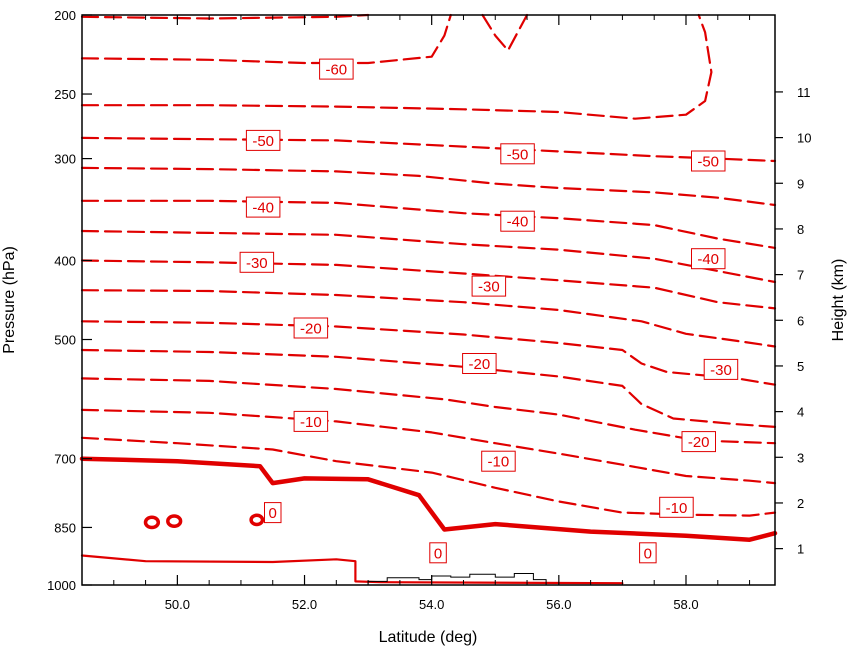 The image size is (850, 650). Describe the element at coordinates (800, 229) in the screenshot. I see `right-tick-label-7: 8` at that location.